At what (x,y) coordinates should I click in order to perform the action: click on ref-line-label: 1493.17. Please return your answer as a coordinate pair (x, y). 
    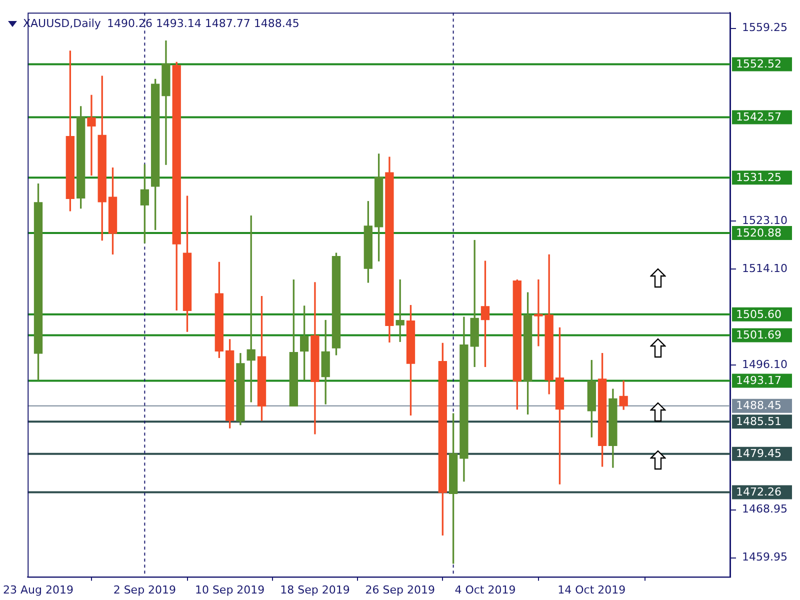
    Looking at the image, I should click on (759, 381).